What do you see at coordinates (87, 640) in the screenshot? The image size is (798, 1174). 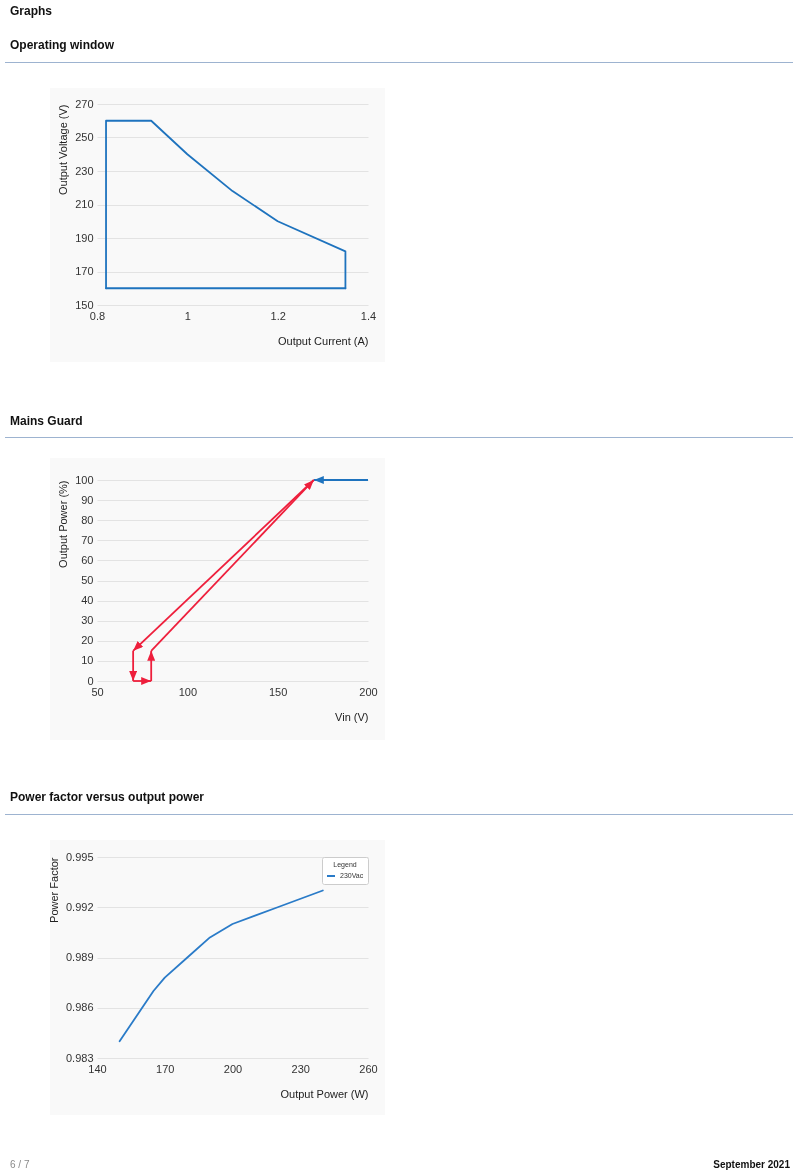 I see `y-tick-label: 20` at bounding box center [87, 640].